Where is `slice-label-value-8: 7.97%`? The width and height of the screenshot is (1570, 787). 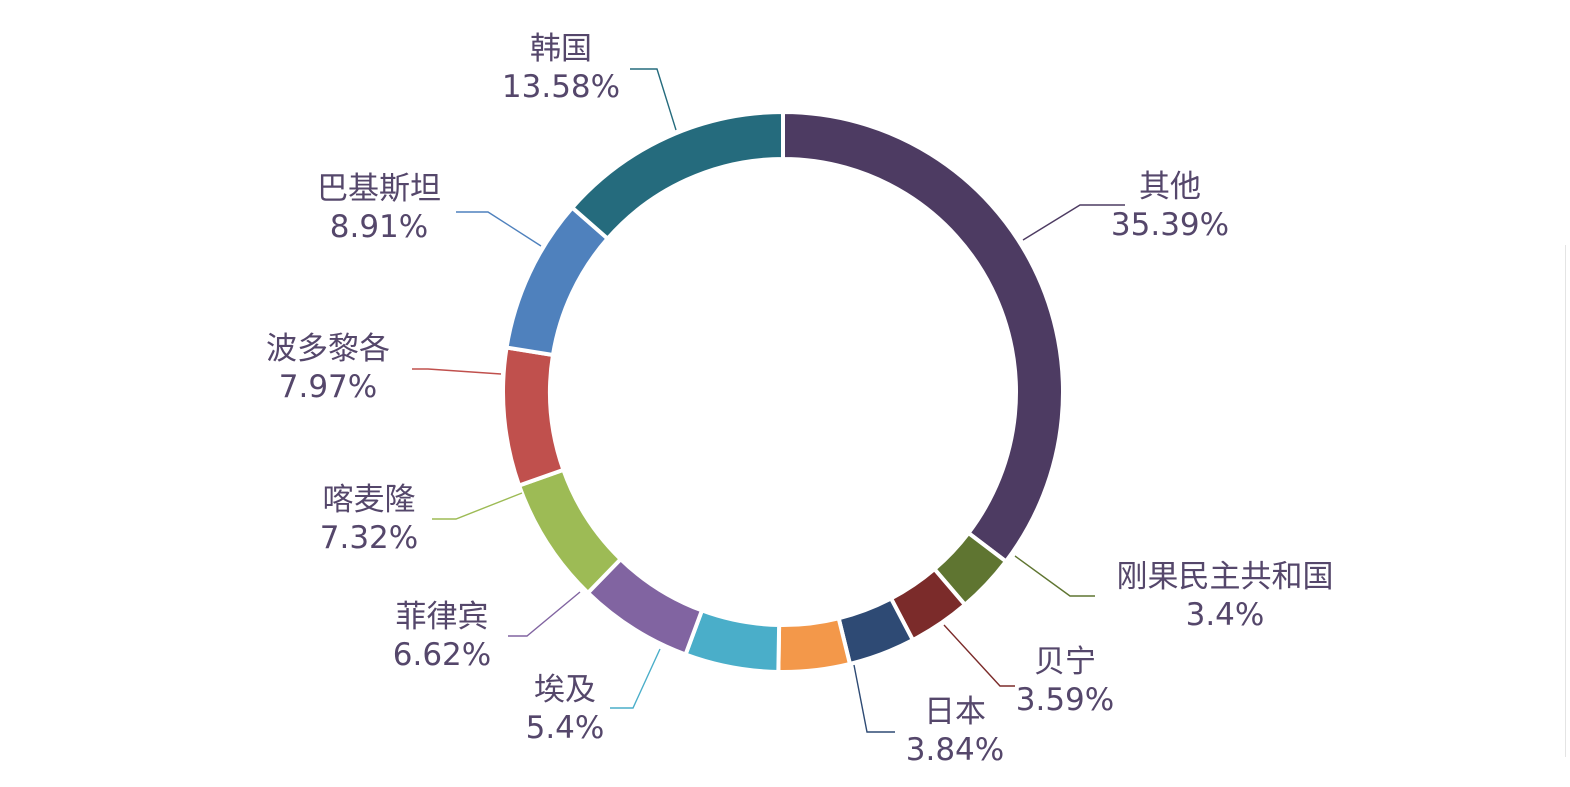 slice-label-value-8: 7.97% is located at coordinates (328, 387).